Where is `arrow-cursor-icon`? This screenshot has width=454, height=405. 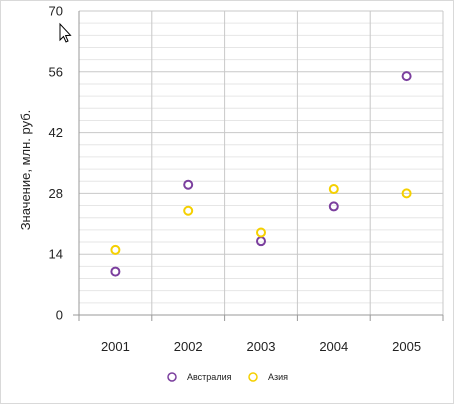
arrow-cursor-icon is located at coordinates (65, 32).